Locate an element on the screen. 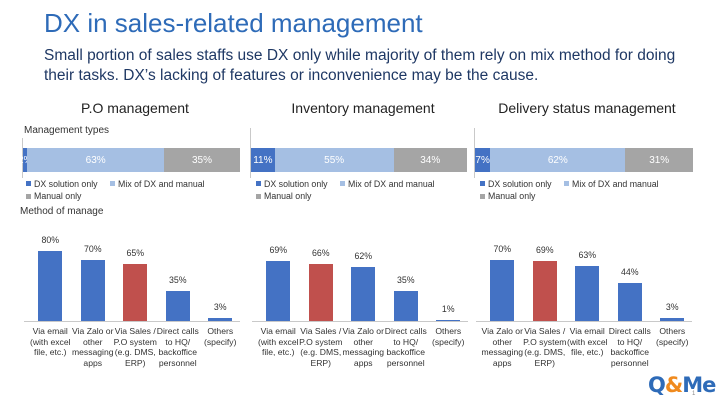  stack-segment-label: 62% is located at coordinates (557, 160).